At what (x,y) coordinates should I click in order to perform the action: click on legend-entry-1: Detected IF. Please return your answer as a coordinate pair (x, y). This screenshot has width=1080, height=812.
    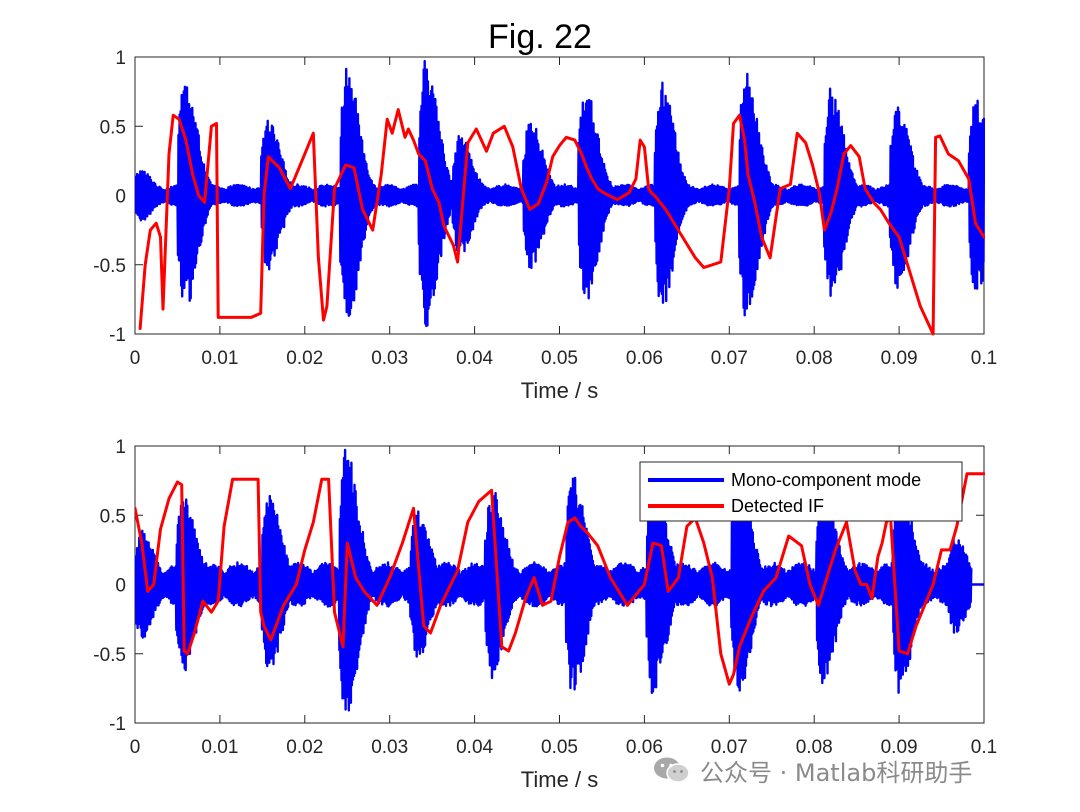
    Looking at the image, I should click on (777, 506).